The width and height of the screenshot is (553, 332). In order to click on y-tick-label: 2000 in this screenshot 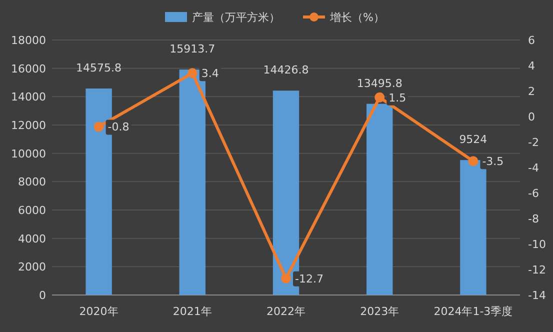, I will do `click(32, 267)`.